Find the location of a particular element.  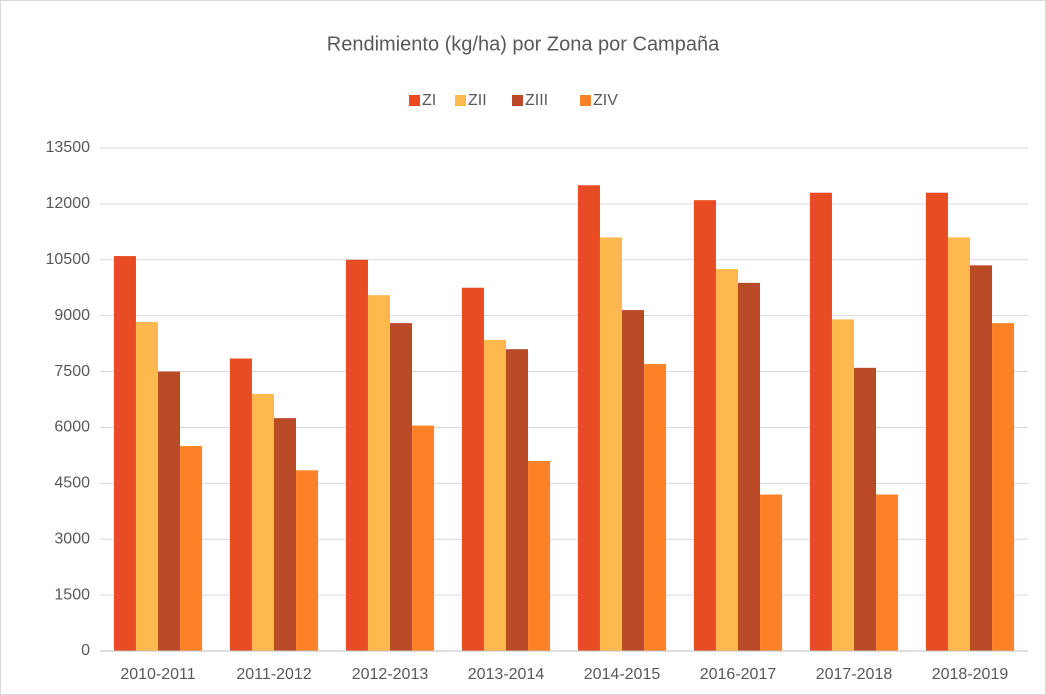

chart-title: Rendimiento (kg/ha) por Zona por Campaña is located at coordinates (523, 44).